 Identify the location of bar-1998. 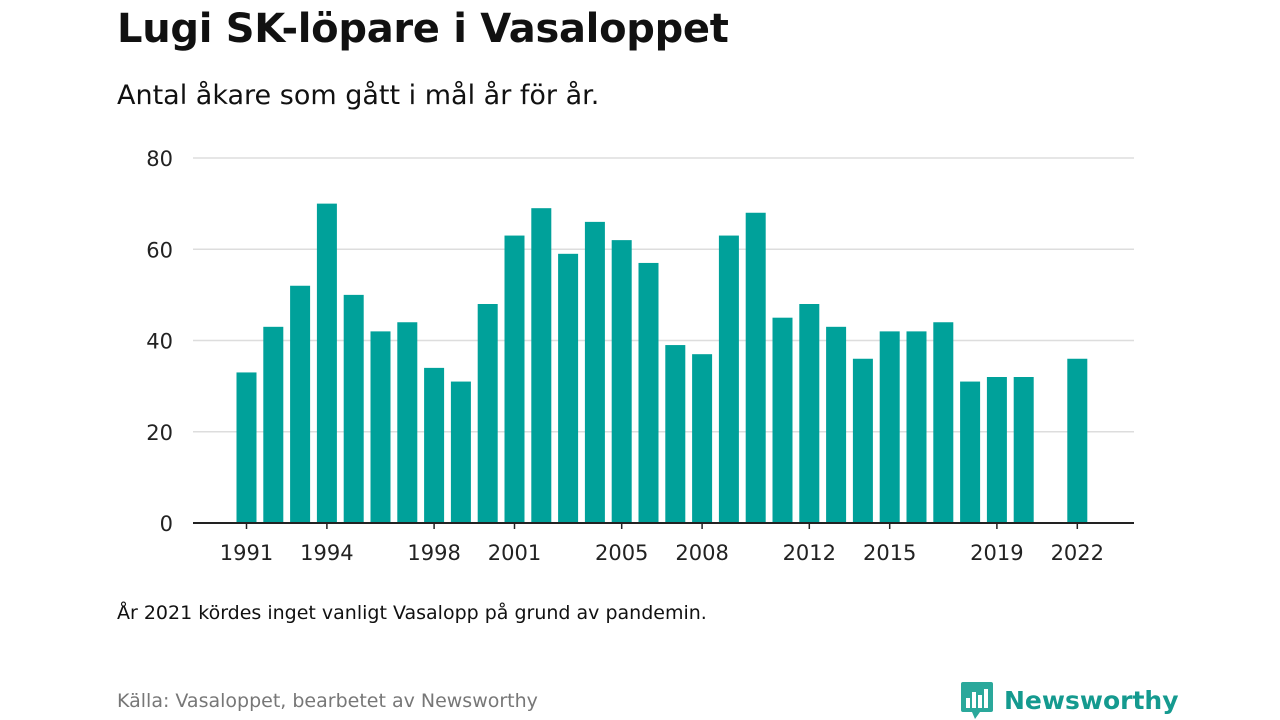
(434, 445).